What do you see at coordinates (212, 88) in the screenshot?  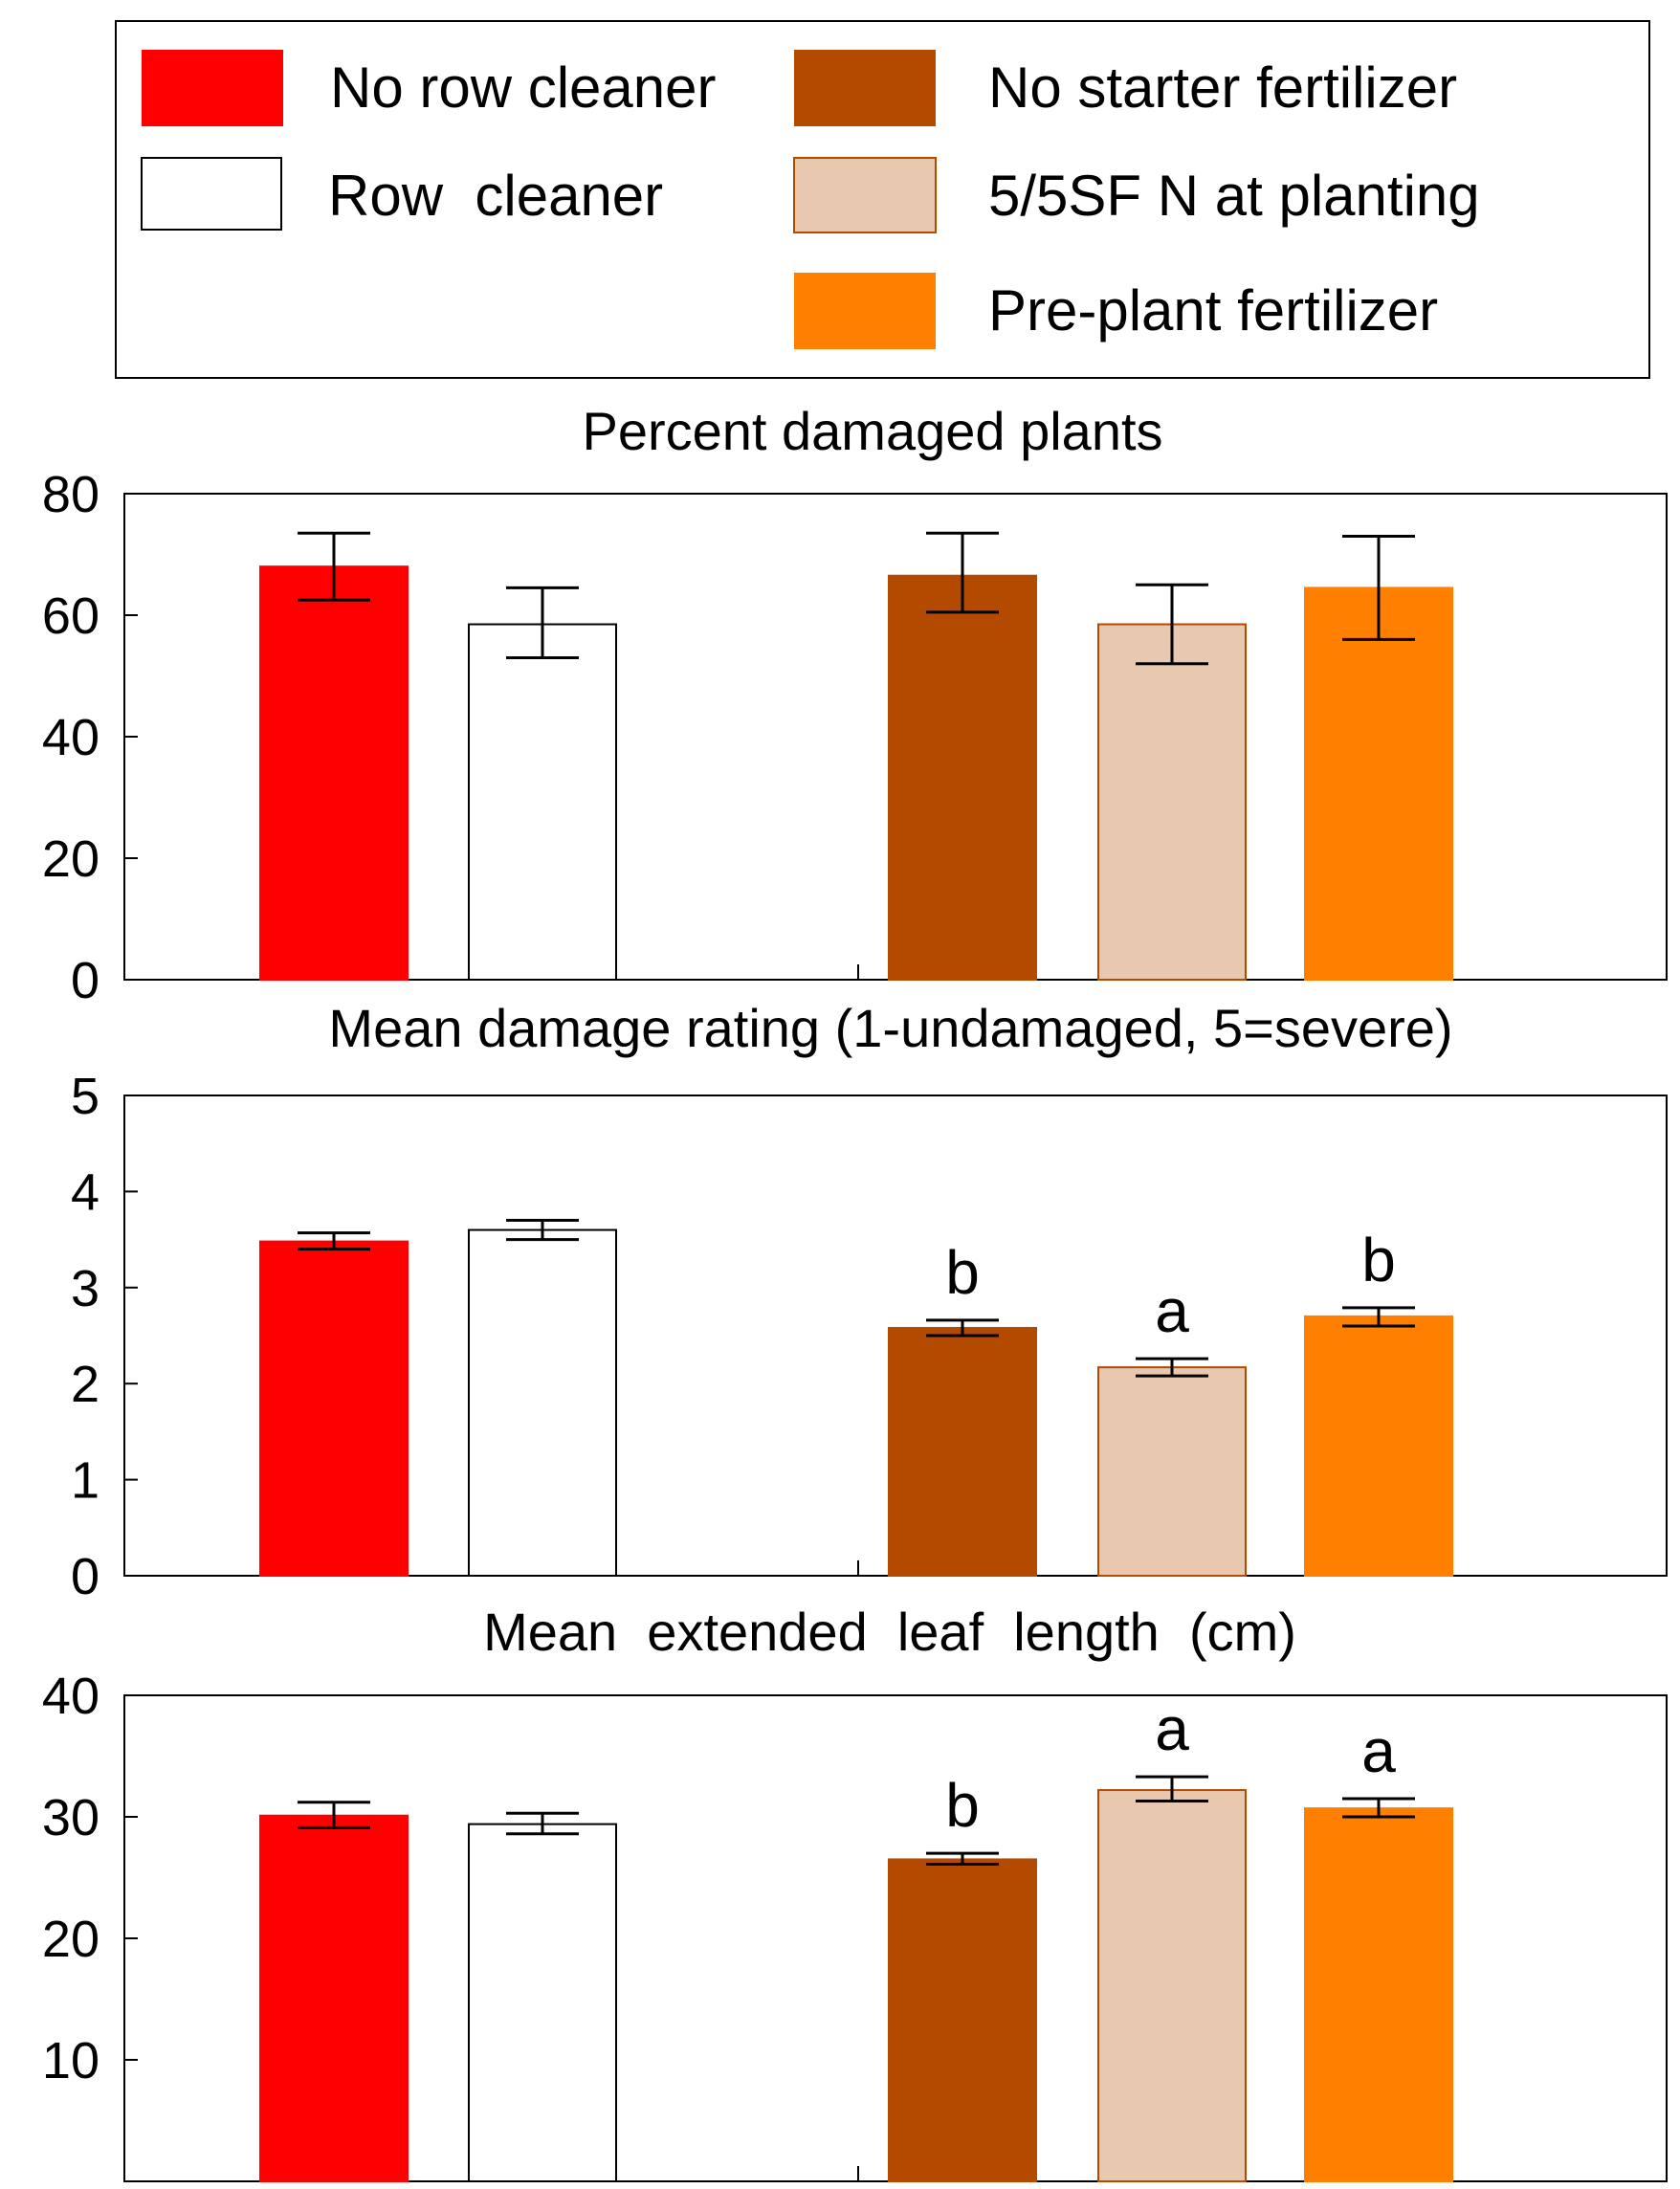 I see `legend-swatch-no-row-cleaner` at bounding box center [212, 88].